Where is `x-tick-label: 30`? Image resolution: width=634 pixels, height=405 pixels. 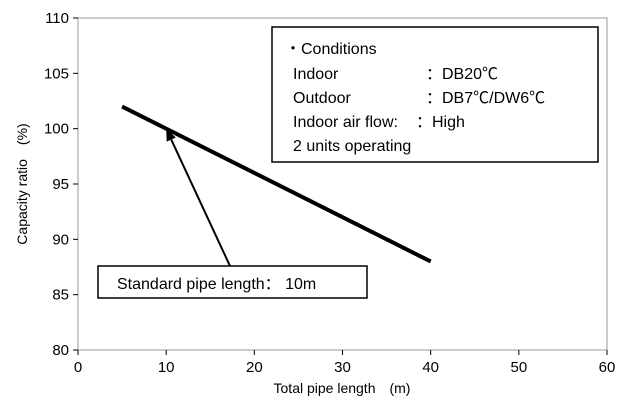 x-tick-label: 30 is located at coordinates (342, 367).